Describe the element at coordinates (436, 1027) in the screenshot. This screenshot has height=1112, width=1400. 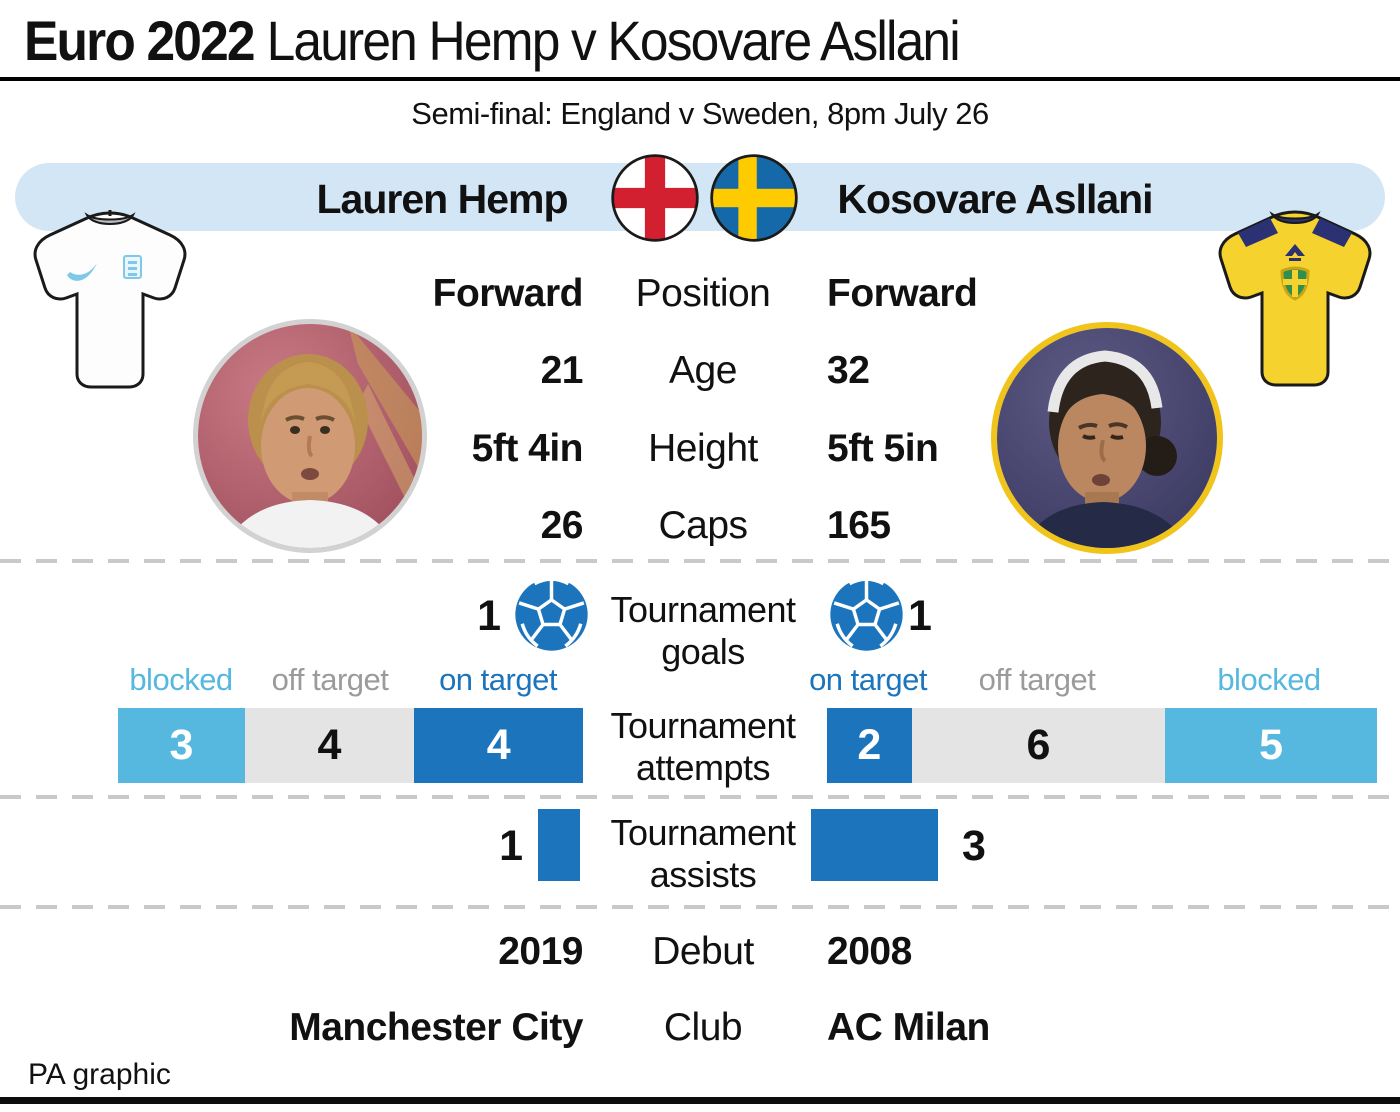
I see `club-value-left: Manchester City` at that location.